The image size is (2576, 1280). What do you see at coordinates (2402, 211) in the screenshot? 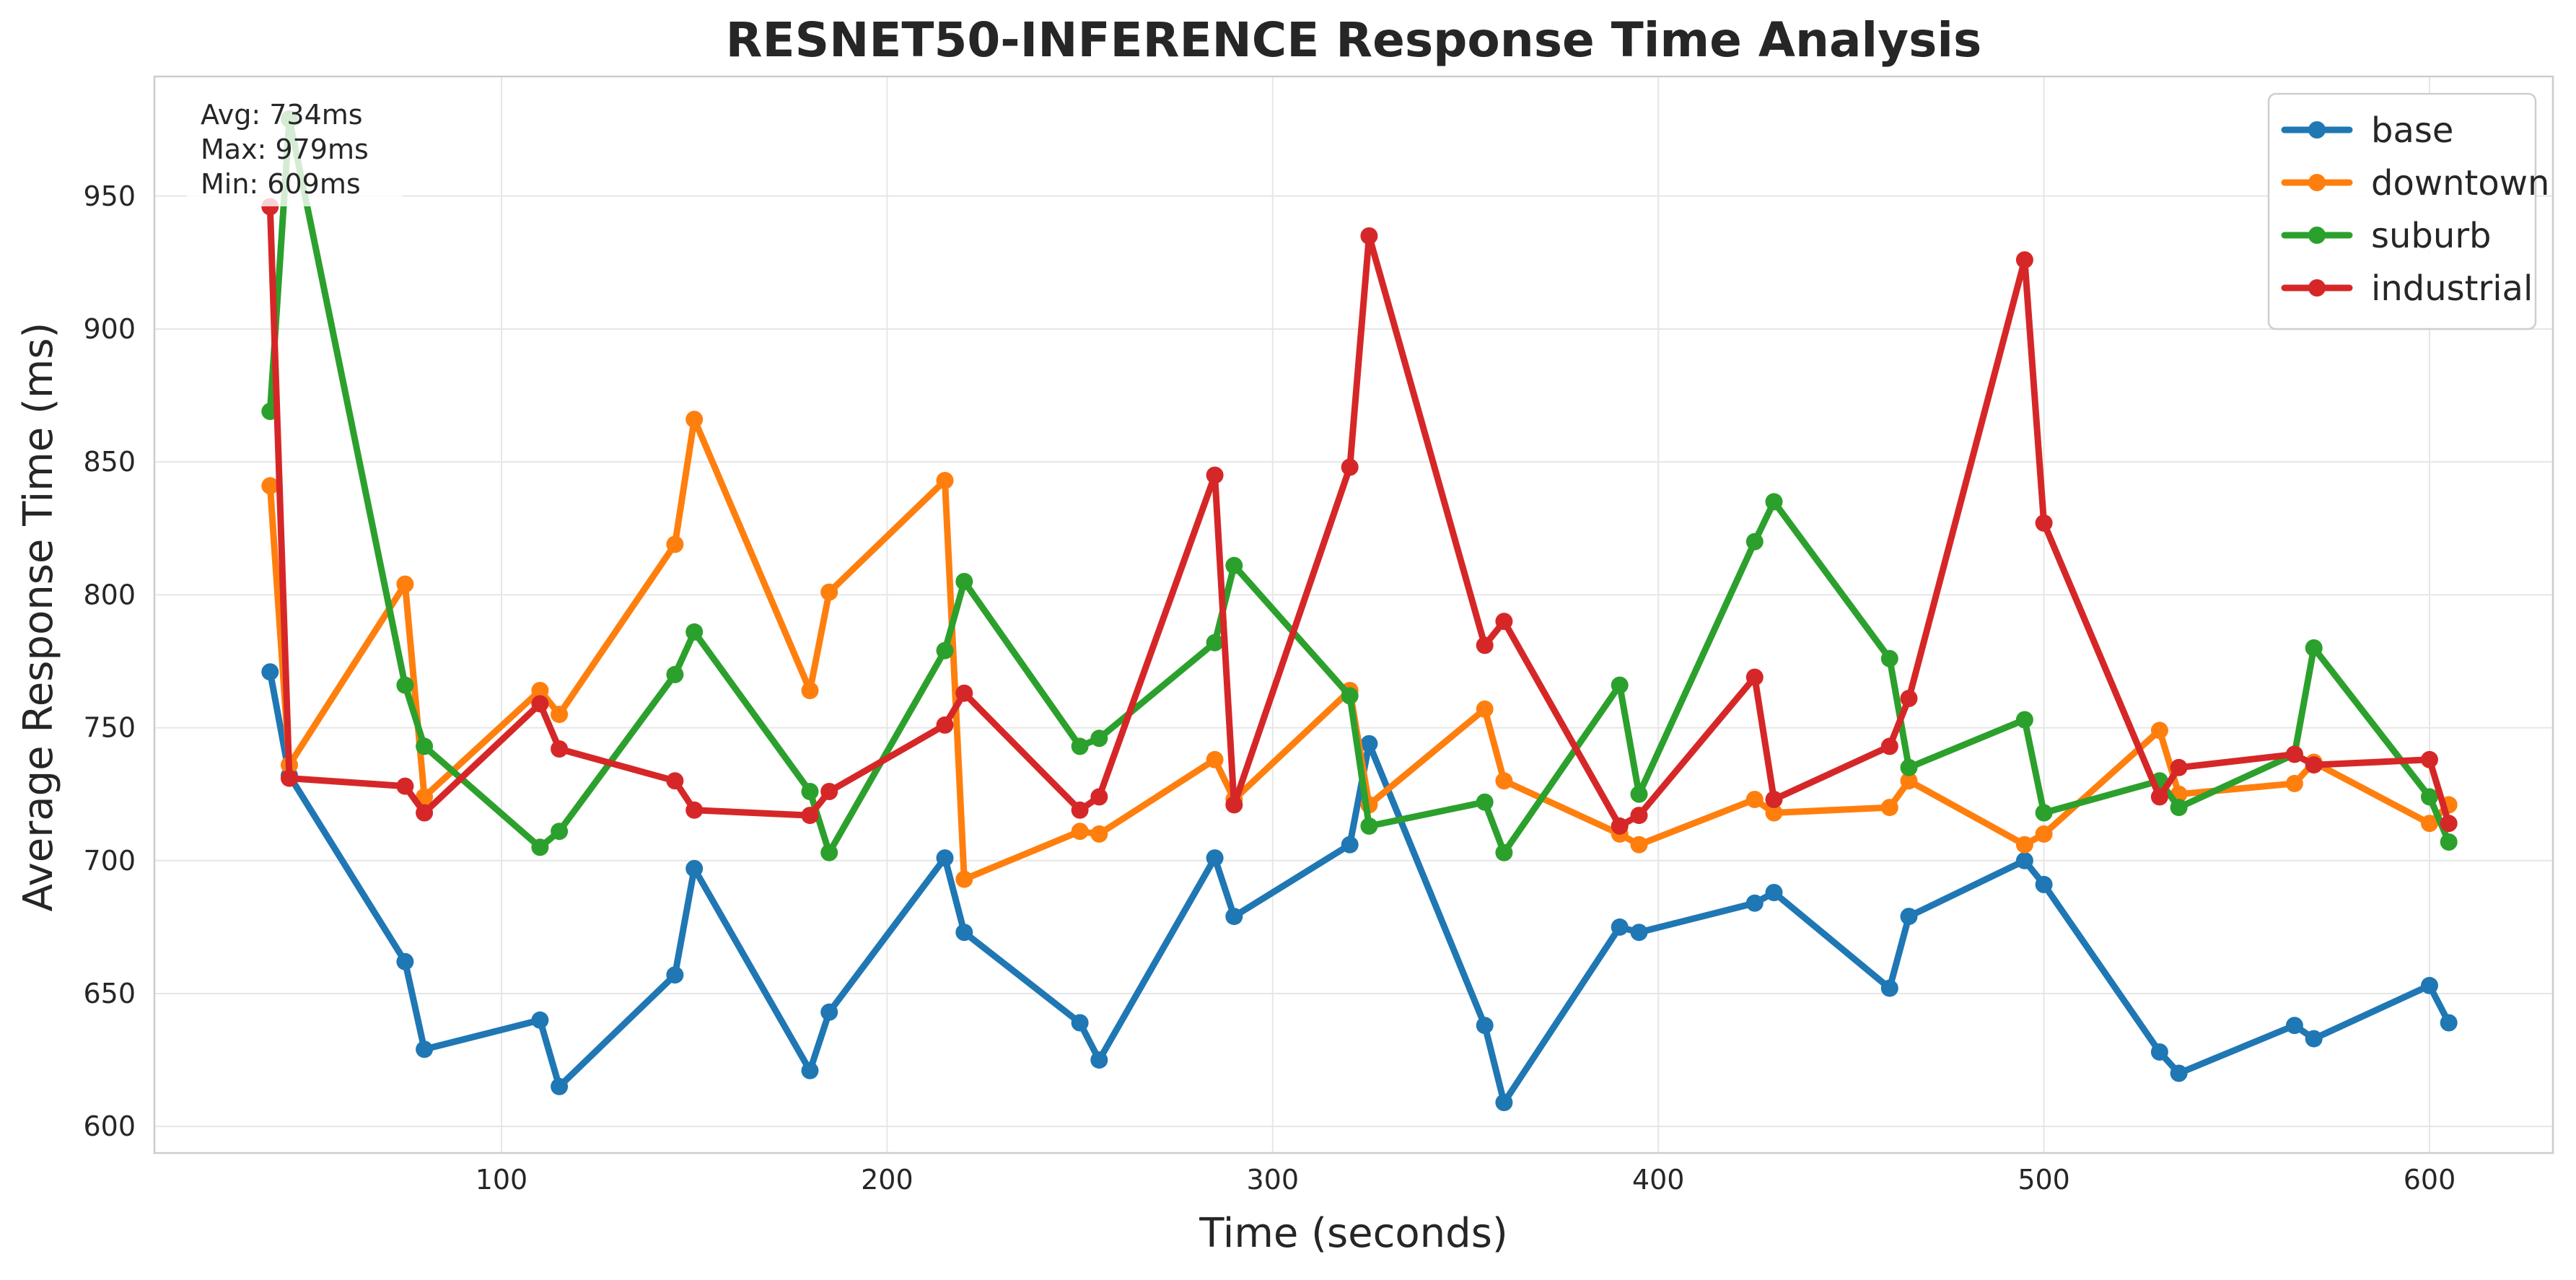
I see `legend-box` at bounding box center [2402, 211].